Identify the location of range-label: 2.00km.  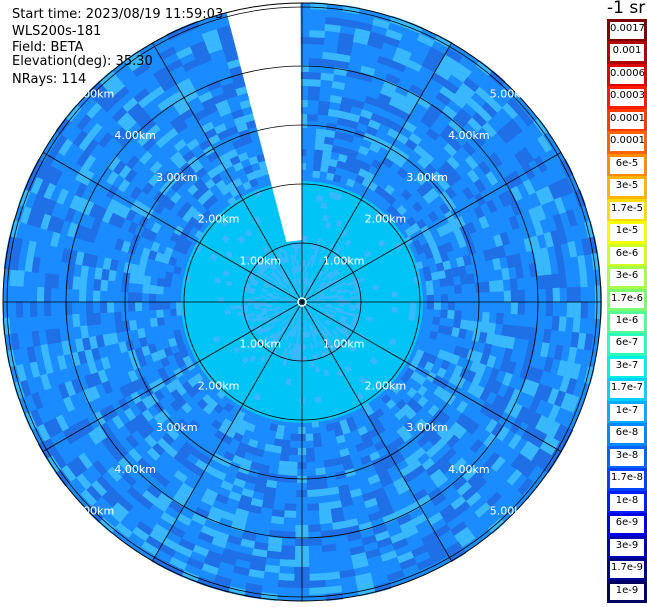
(386, 385).